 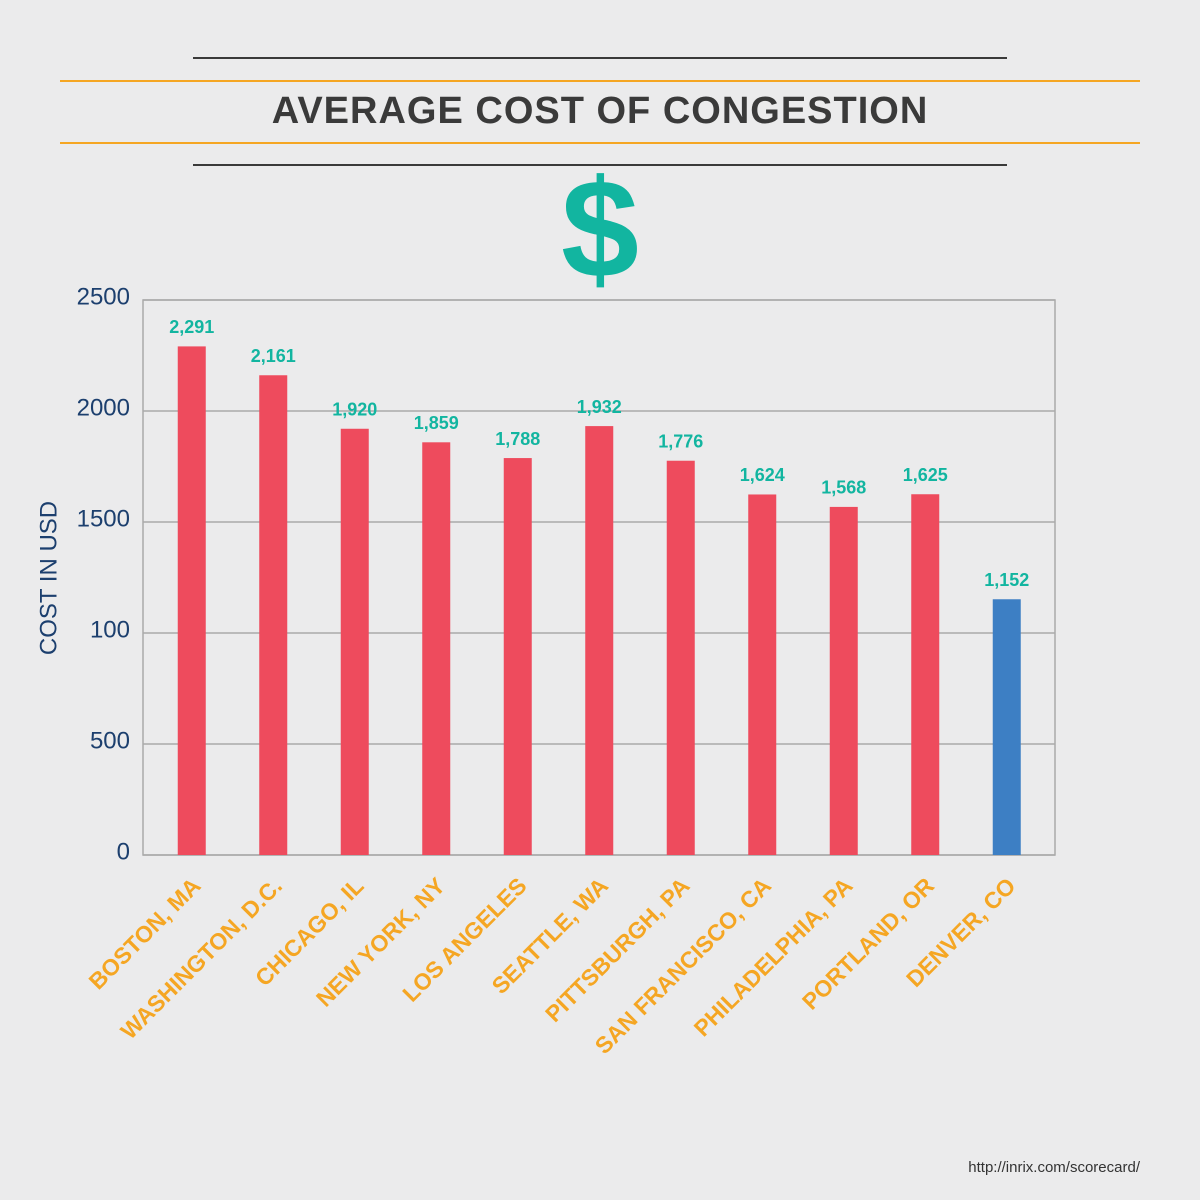 I want to click on y-tick-label: 1500, so click(x=103, y=518).